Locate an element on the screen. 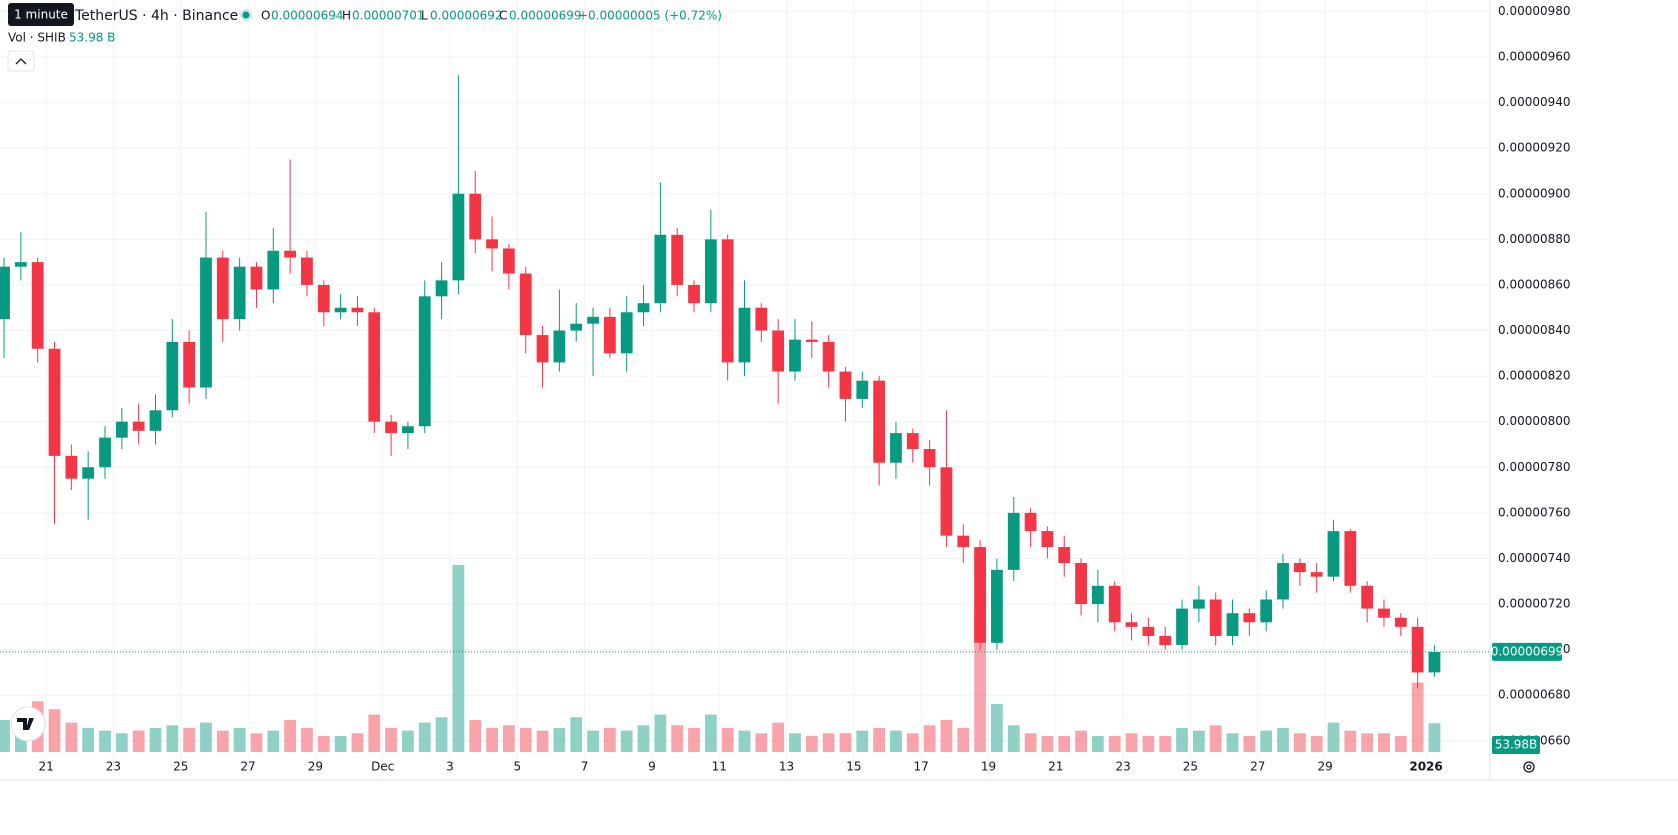 This screenshot has width=1678, height=835. symbol: TetherUS · 4h · Binance is located at coordinates (156, 16).